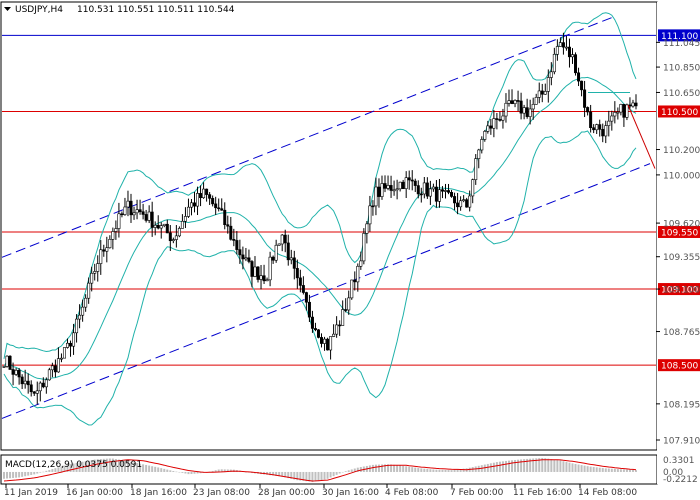 Image resolution: width=700 pixels, height=500 pixels. I want to click on macd-axis-label: -0.2212, so click(680, 480).